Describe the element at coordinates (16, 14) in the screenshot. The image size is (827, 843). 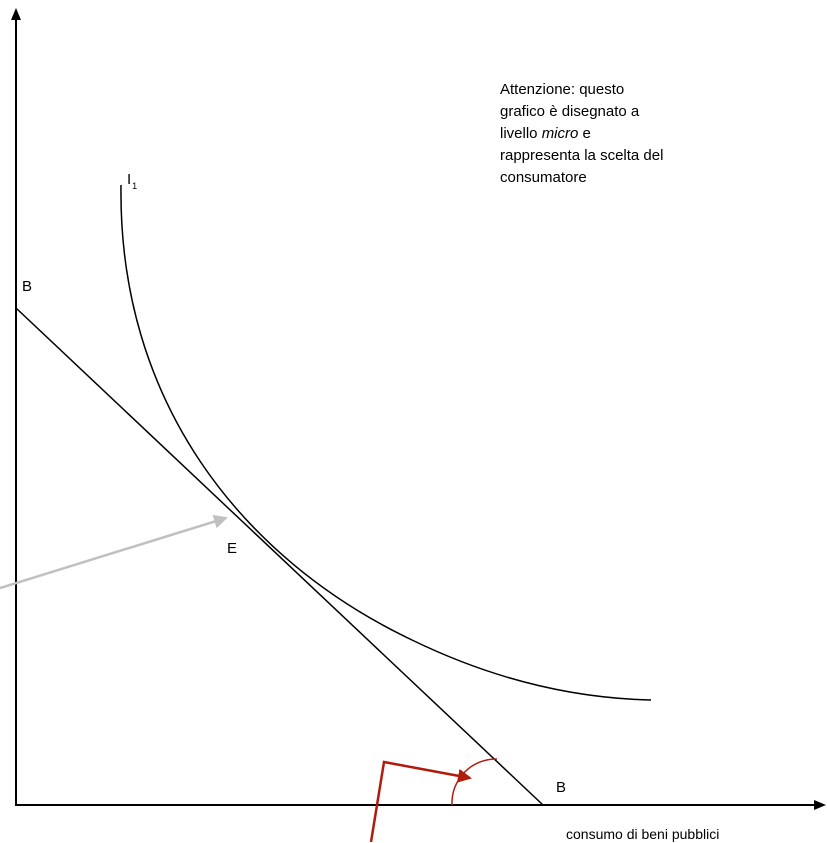
I see `arrow-up-icon` at that location.